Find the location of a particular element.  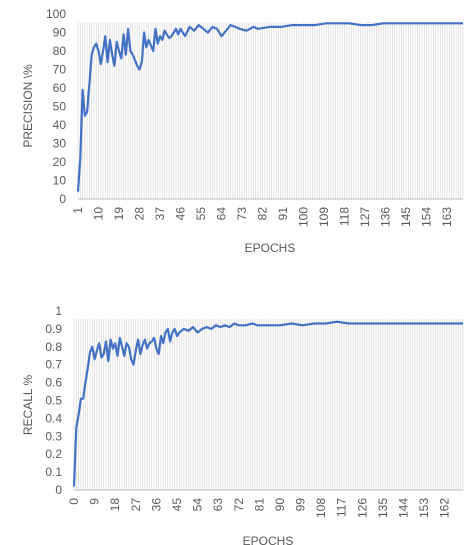

recall-y-tick-label: 0.5 is located at coordinates (53, 401).